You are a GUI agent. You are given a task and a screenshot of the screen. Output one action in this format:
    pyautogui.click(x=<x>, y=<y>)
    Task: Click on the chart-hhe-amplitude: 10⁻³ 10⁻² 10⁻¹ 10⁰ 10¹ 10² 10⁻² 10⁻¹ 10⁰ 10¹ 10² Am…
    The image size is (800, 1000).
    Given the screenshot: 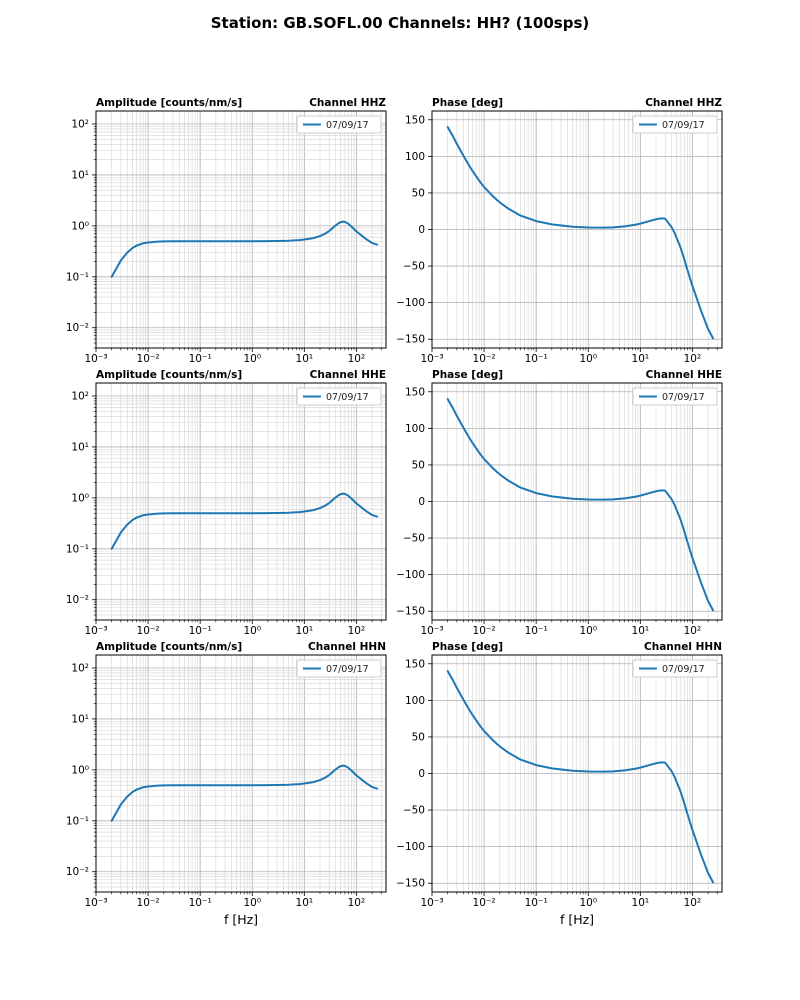 What is the action you would take?
    pyautogui.click(x=214, y=502)
    